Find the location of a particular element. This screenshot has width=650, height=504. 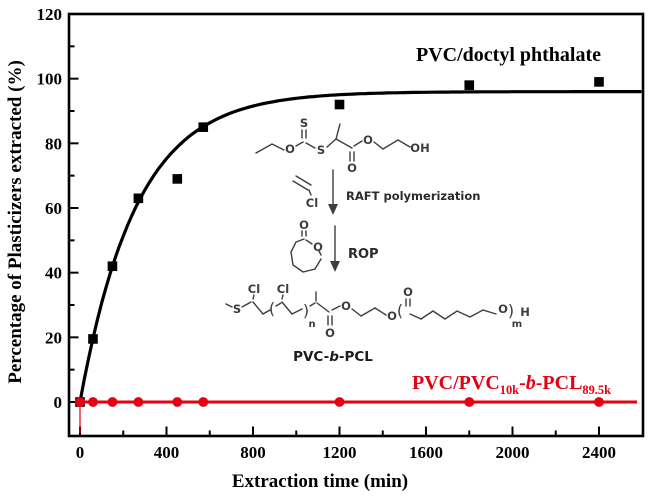

product-structure: S Cl Cl ( ) n O O O ( O O ) m H is located at coordinates (377, 311).